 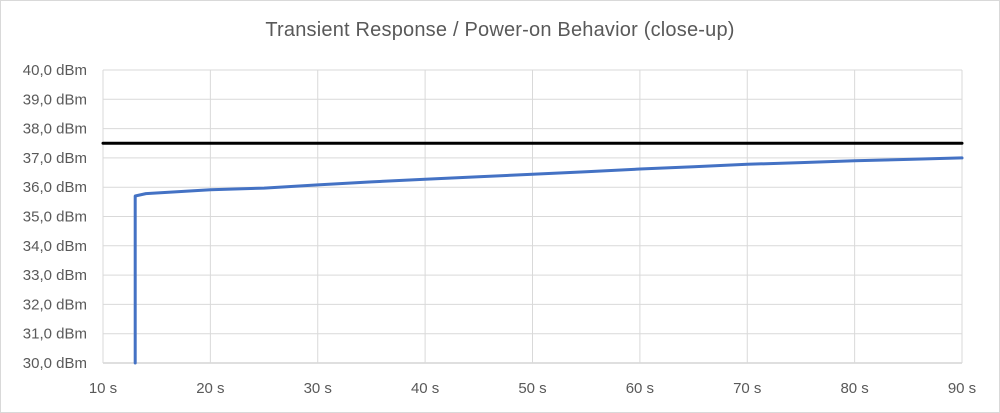 What do you see at coordinates (55, 304) in the screenshot?
I see `y-tick-label: 32,0 dBm` at bounding box center [55, 304].